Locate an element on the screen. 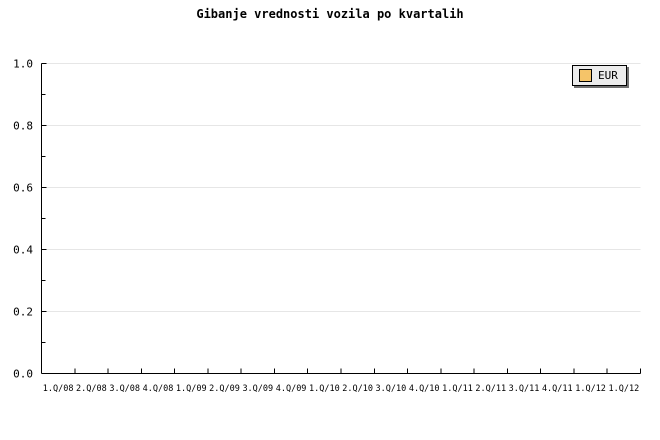 This screenshot has width=660, height=440. x-tick-label: 4.Q/11 is located at coordinates (557, 389).